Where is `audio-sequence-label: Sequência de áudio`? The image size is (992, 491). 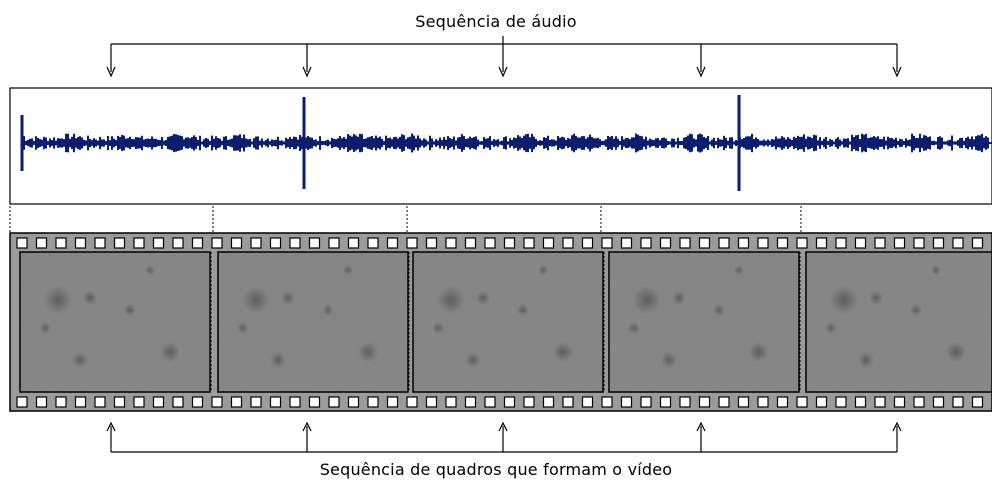 audio-sequence-label: Sequência de áudio is located at coordinates (496, 21).